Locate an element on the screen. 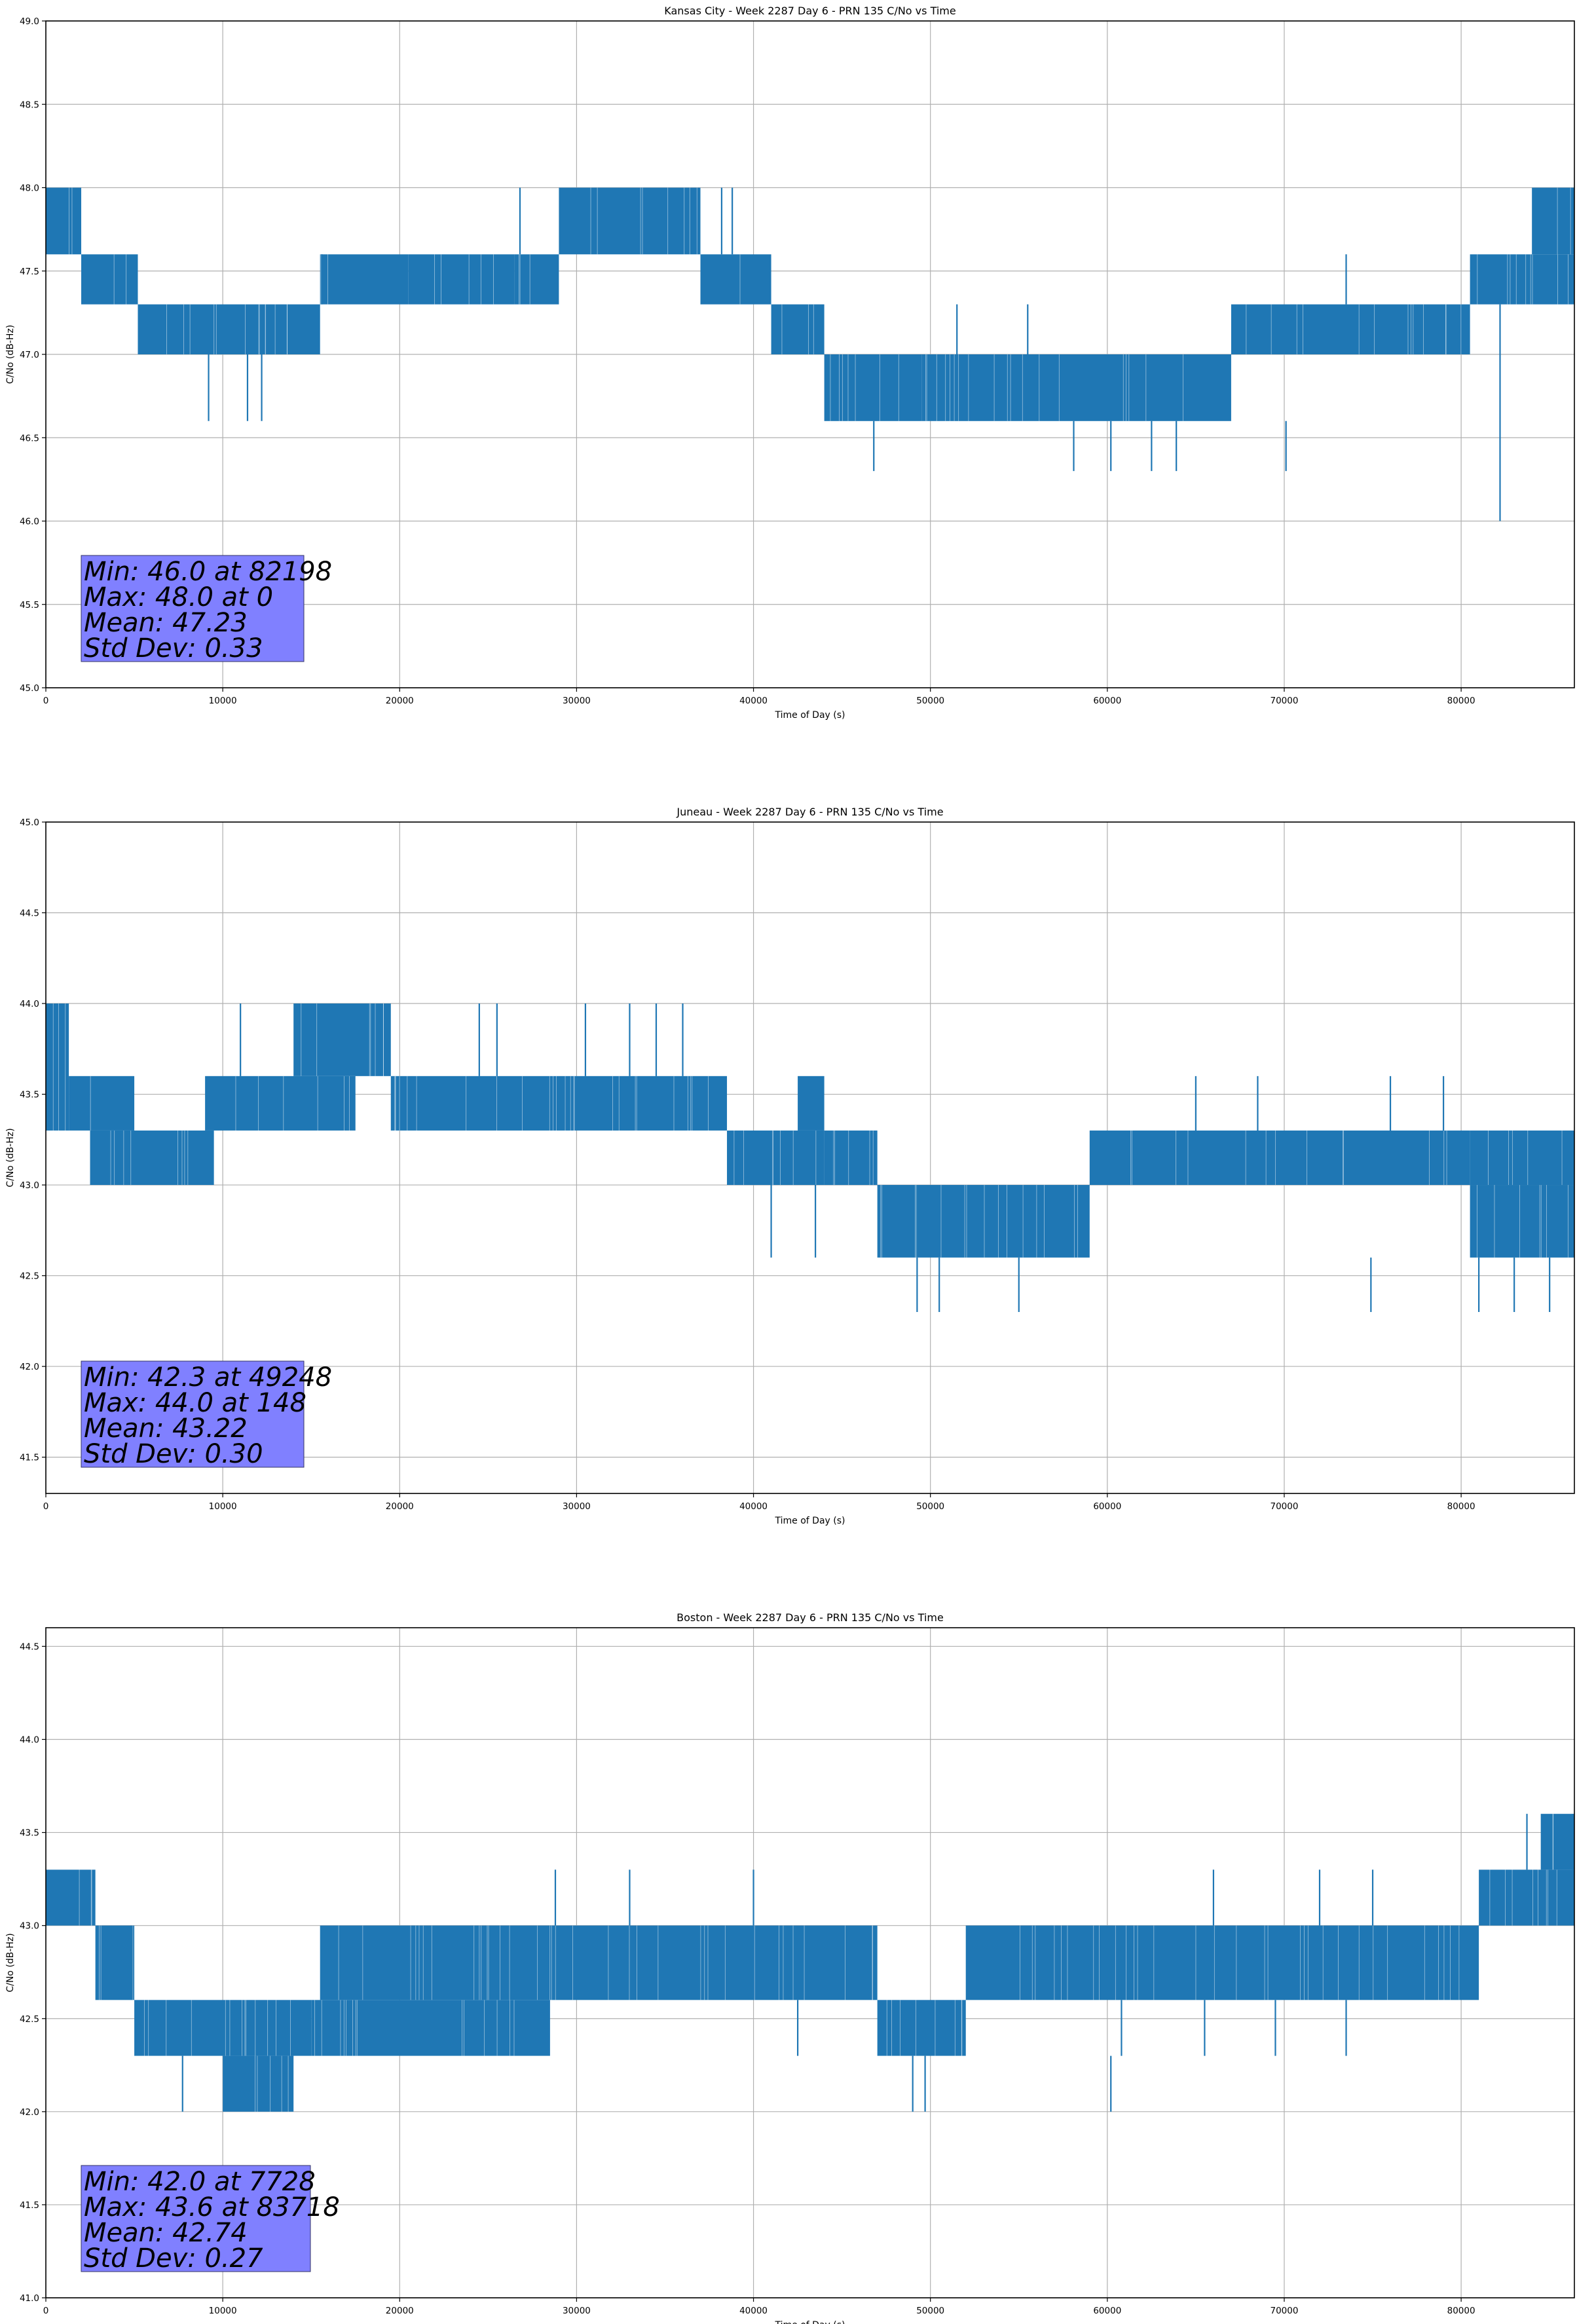 This screenshot has height=2324, width=1577. y-tick-label: 41.0 is located at coordinates (29, 2298).